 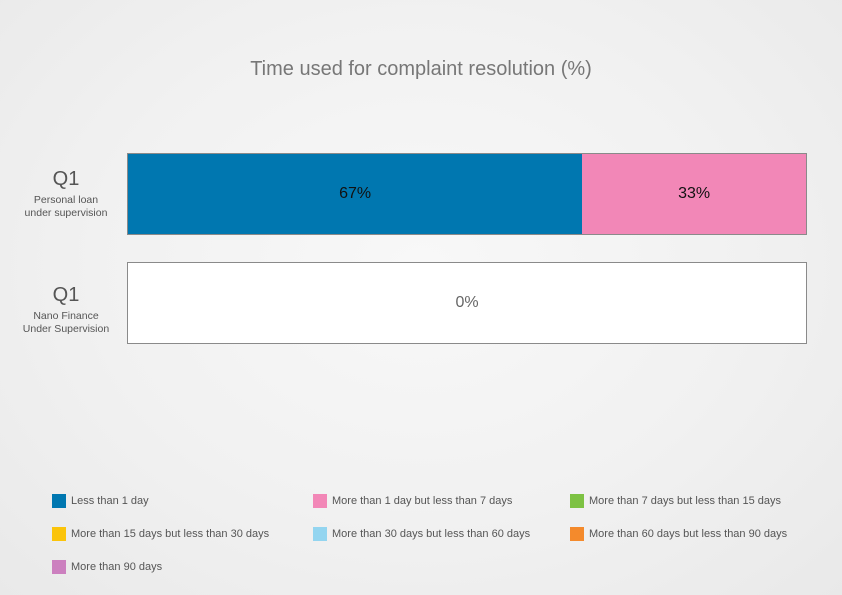 I want to click on row-label-personal-loan: Q1 Personal loan under supervision, so click(x=66, y=194).